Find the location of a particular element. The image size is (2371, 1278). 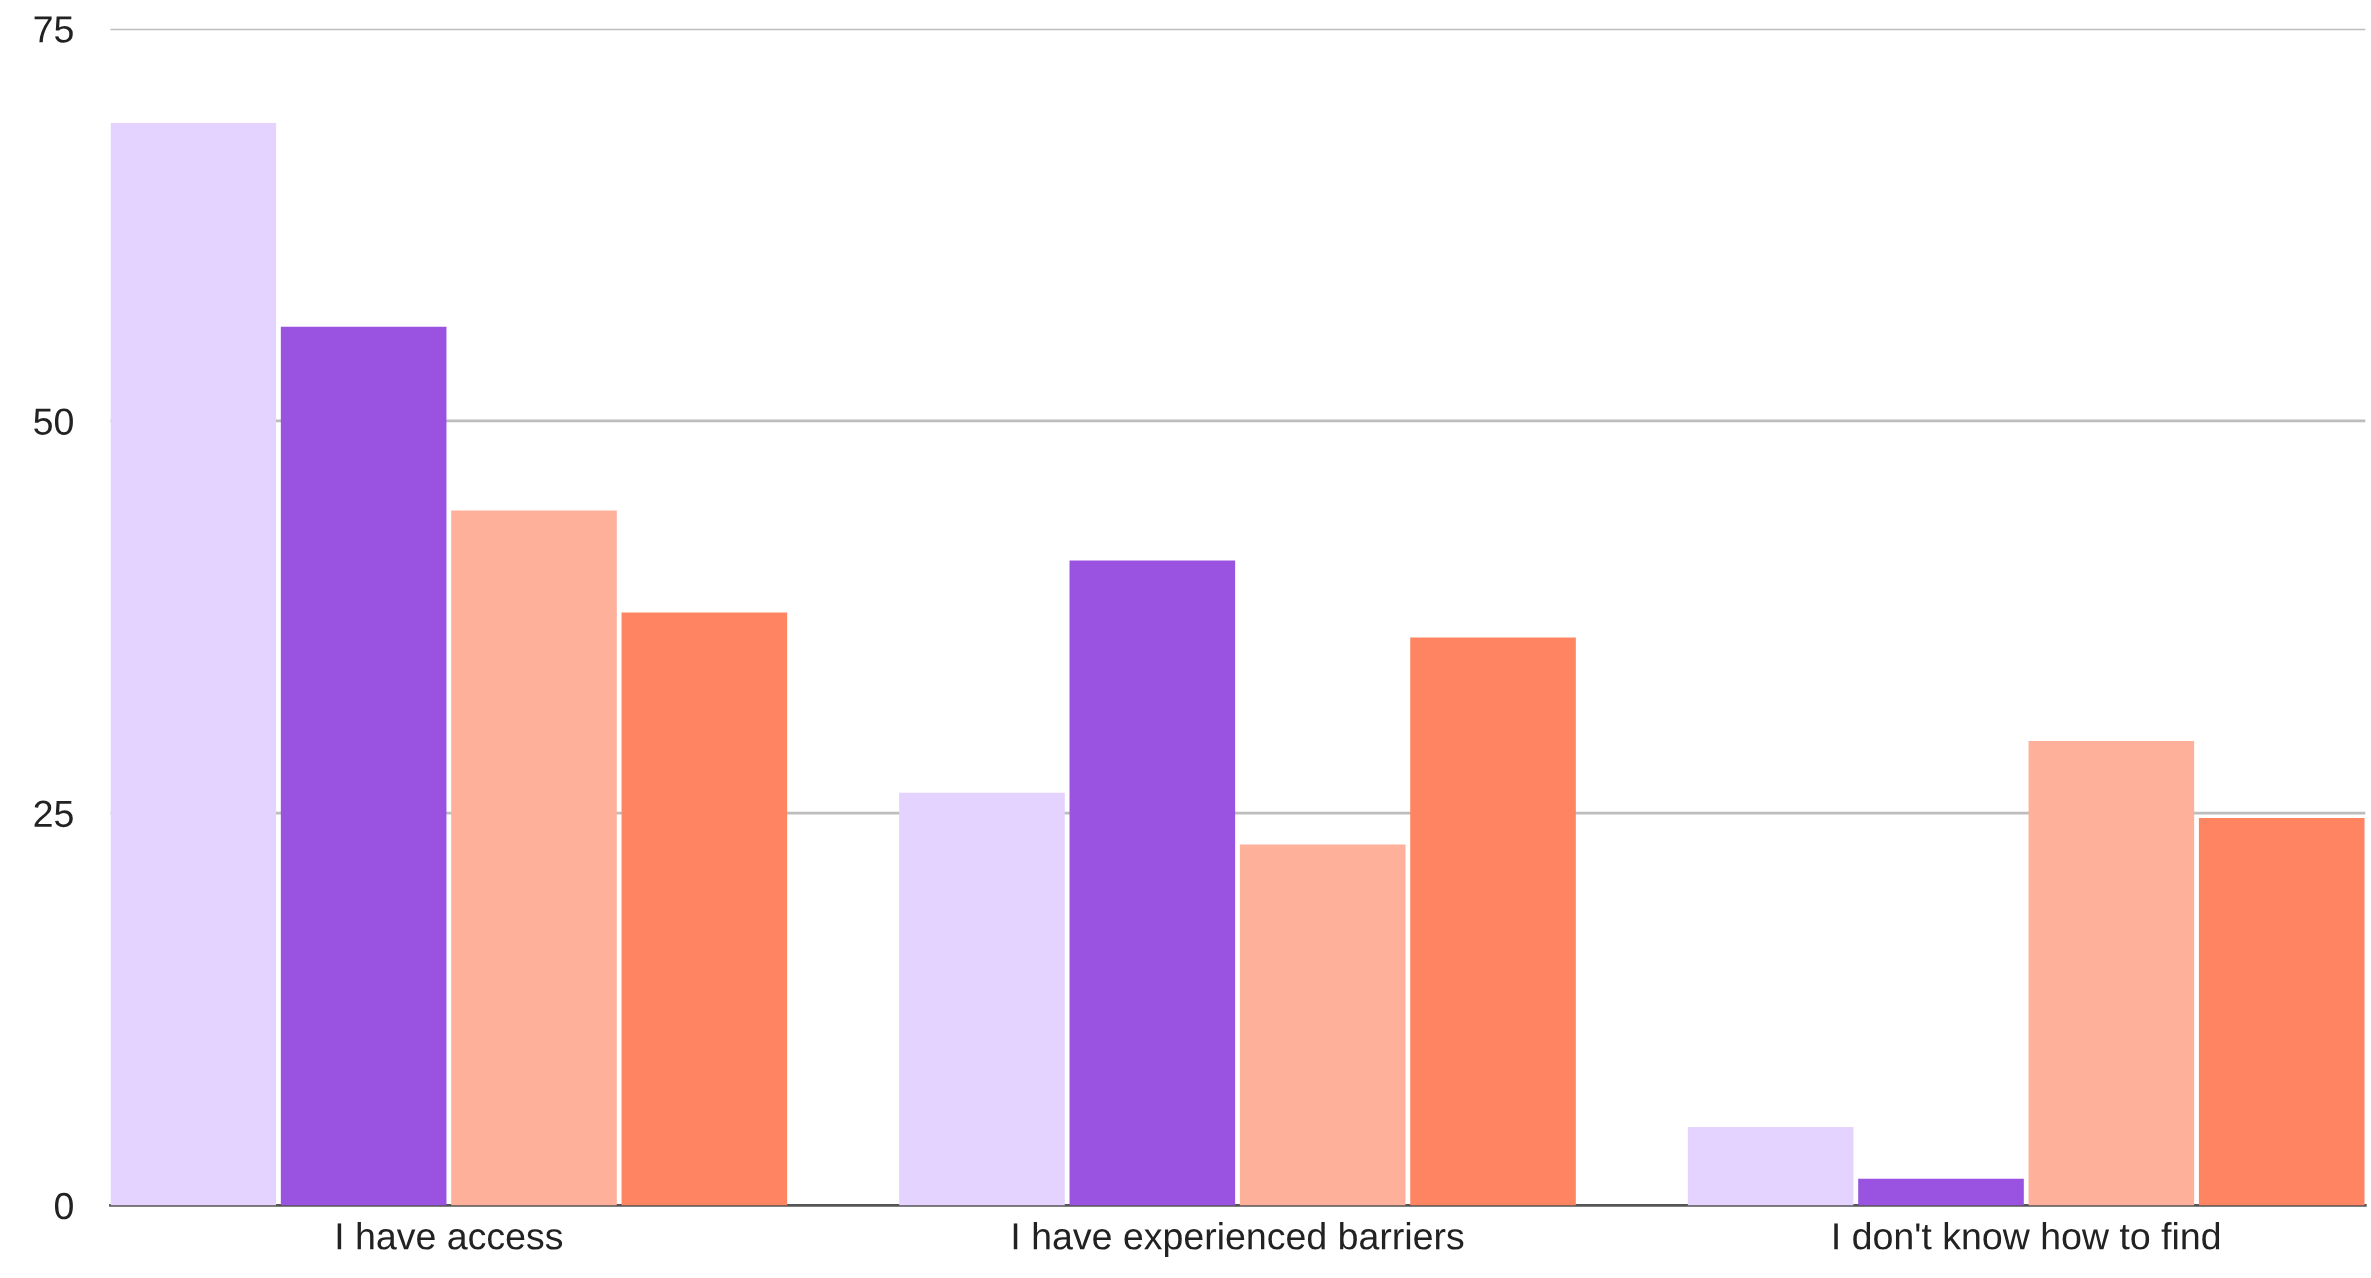

y-tick-label: 50 is located at coordinates (53, 421).